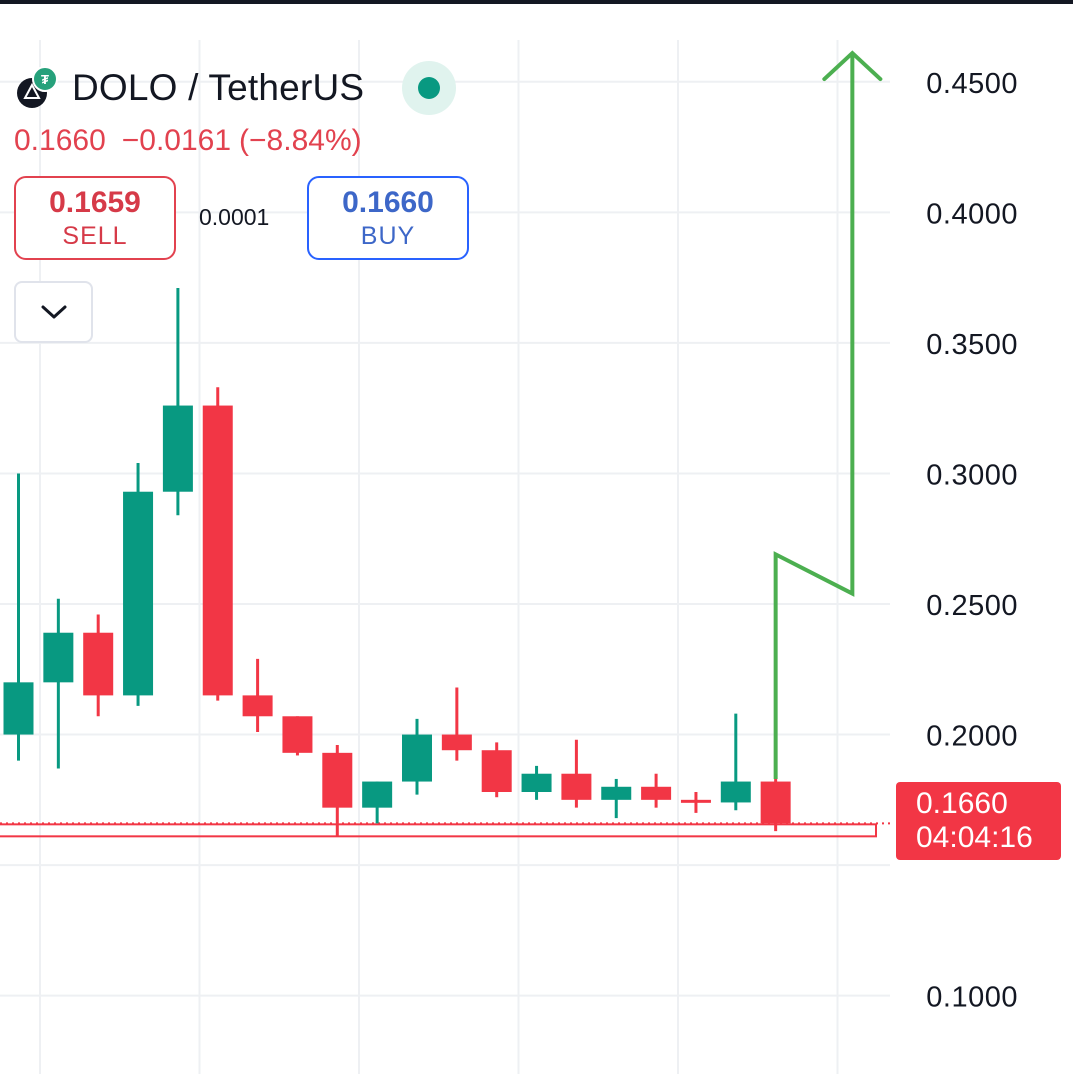 The width and height of the screenshot is (1073, 1074). What do you see at coordinates (962, 803) in the screenshot?
I see `current-price-value: 0.1660` at bounding box center [962, 803].